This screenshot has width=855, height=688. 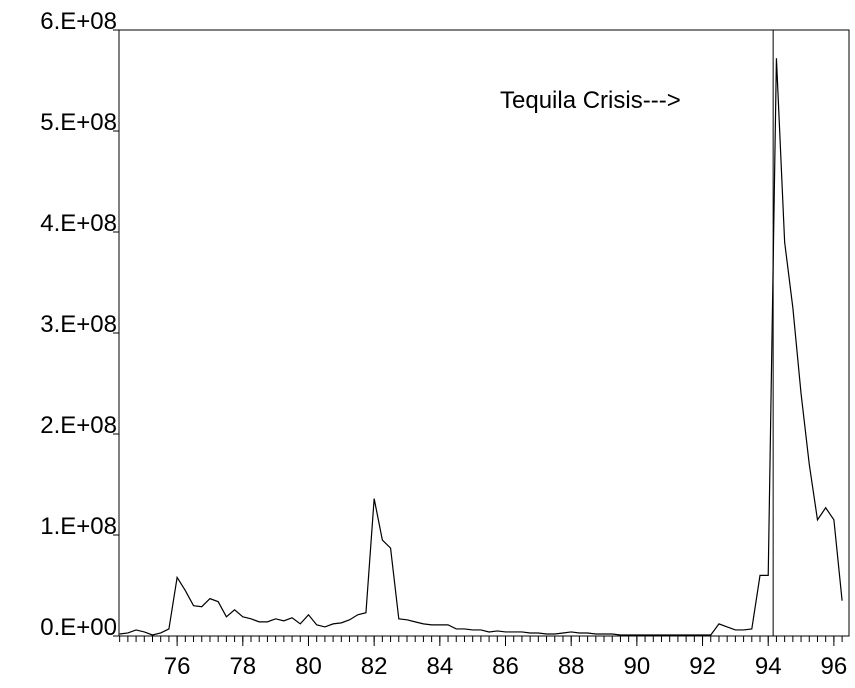 I want to click on x-tick-label: 96, so click(x=834, y=666).